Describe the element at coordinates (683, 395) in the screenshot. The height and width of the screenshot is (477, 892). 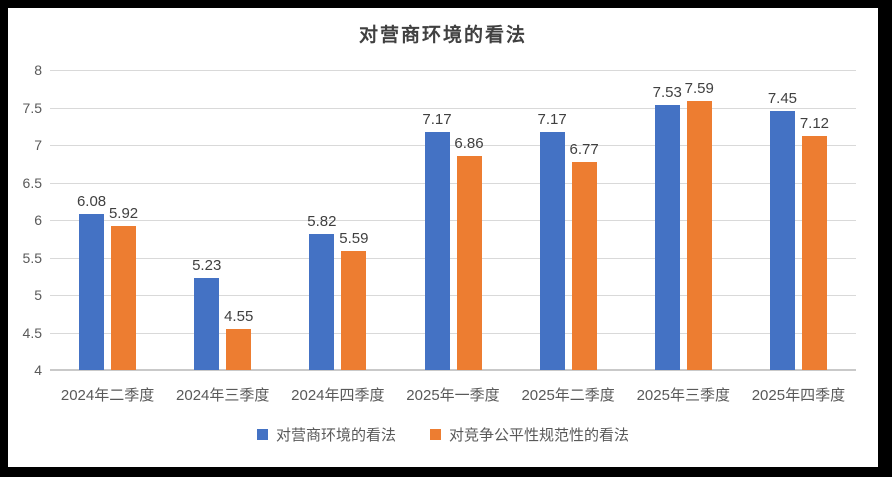
I see `x-tick-label: 2025年三季度` at that location.